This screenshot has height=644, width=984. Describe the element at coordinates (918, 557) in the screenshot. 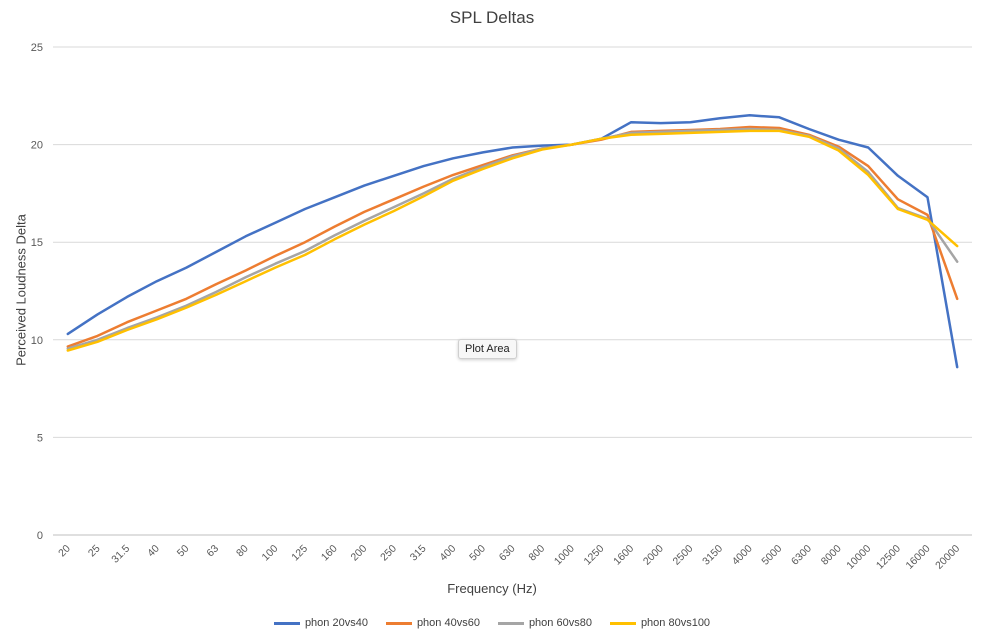

I see `x-tick-label: 16000` at that location.